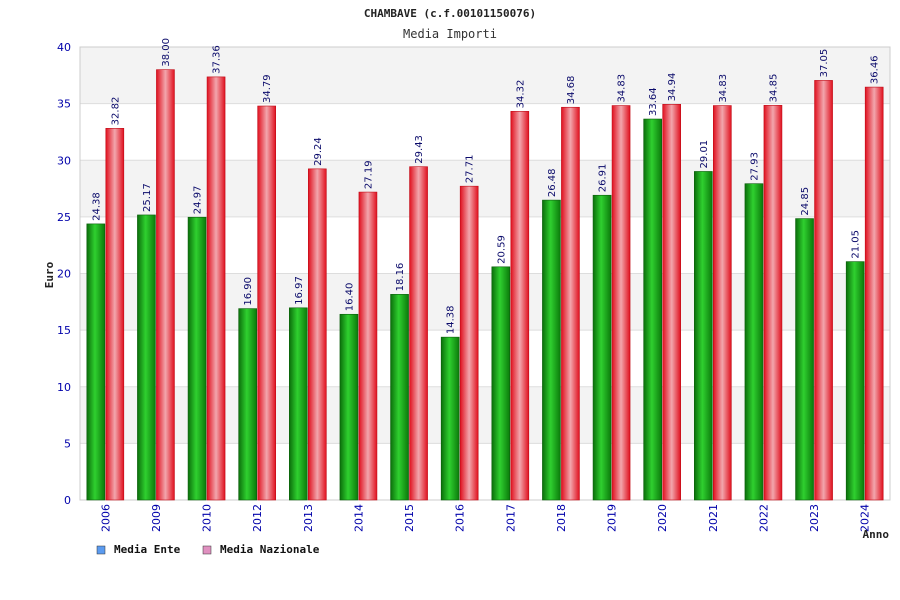  I want to click on data-label: 21.05, so click(856, 244).